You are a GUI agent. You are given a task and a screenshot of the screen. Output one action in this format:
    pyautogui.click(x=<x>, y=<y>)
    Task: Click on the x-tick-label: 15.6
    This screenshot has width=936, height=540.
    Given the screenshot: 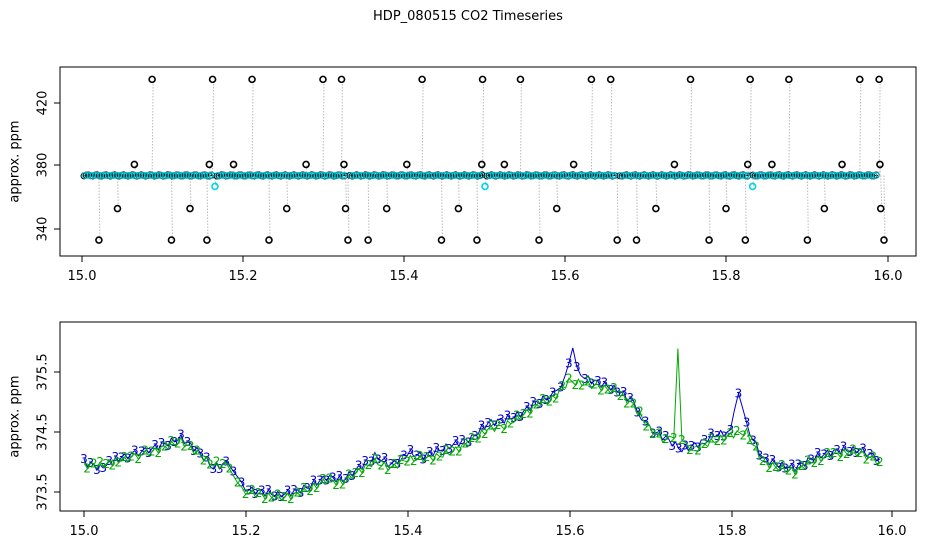 What is the action you would take?
    pyautogui.click(x=570, y=531)
    